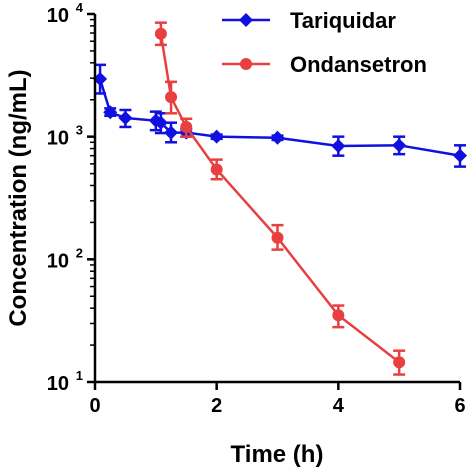 The height and width of the screenshot is (474, 474). I want to click on y-tick-exponent: 1, so click(79, 375).